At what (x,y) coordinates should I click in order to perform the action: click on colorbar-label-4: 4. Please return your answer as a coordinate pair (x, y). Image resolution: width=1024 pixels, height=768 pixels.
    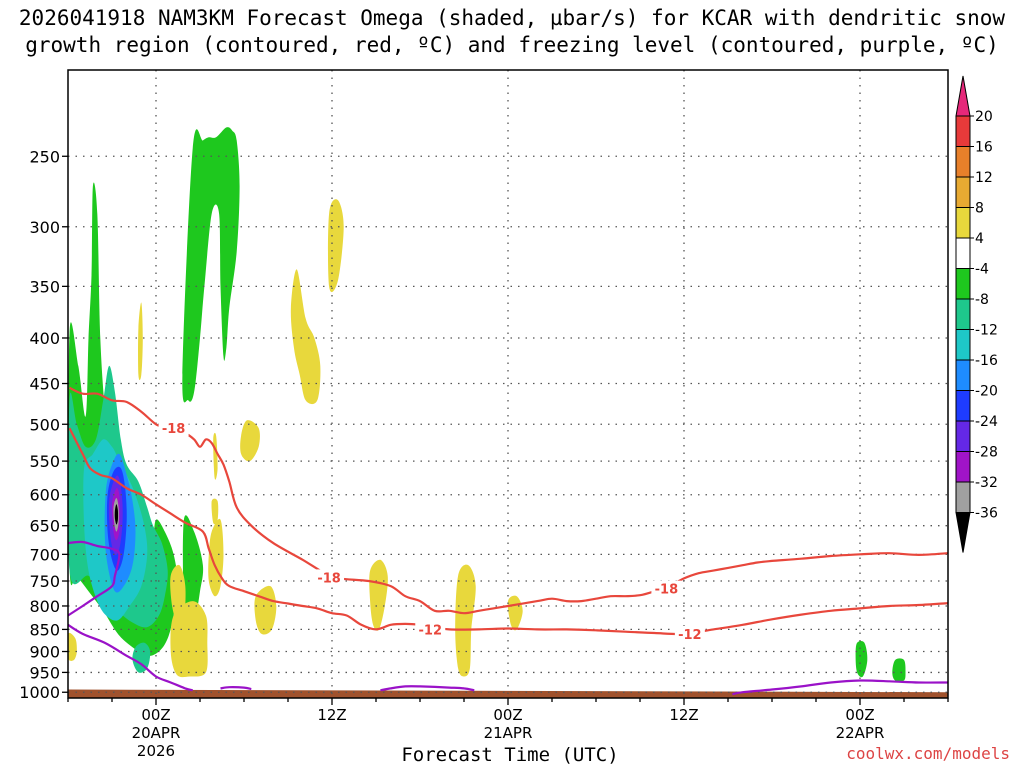
    Looking at the image, I should click on (979, 239).